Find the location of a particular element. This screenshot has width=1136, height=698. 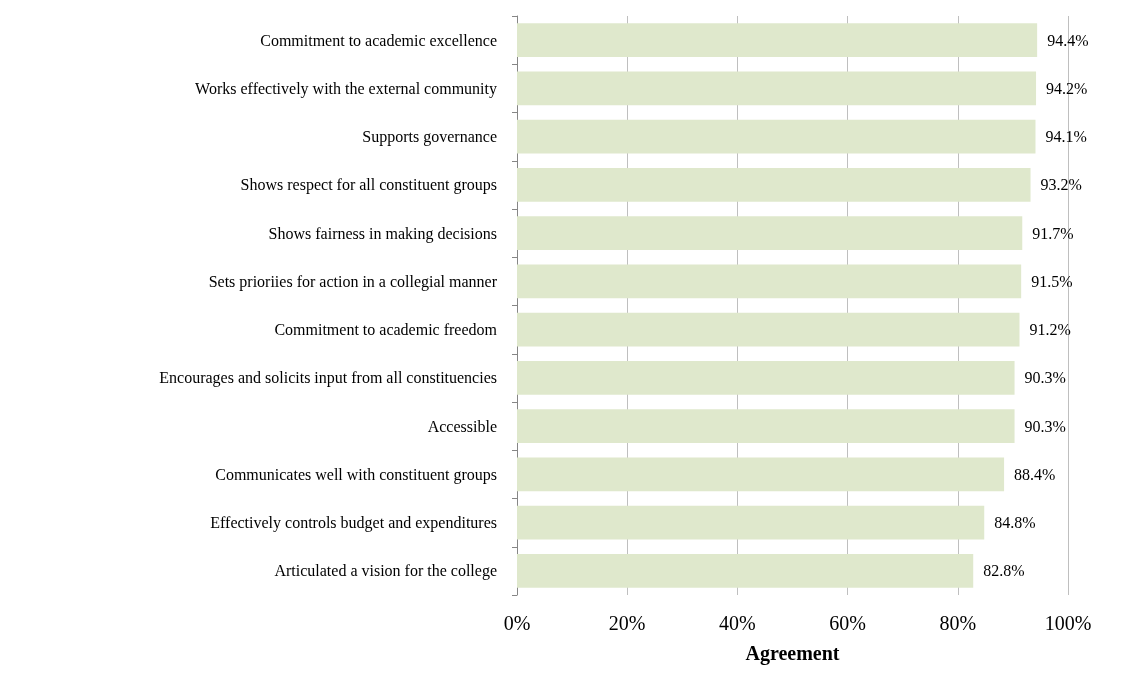

y-tick-label: Sets prioriies for action in a collegial manner is located at coordinates (353, 281).